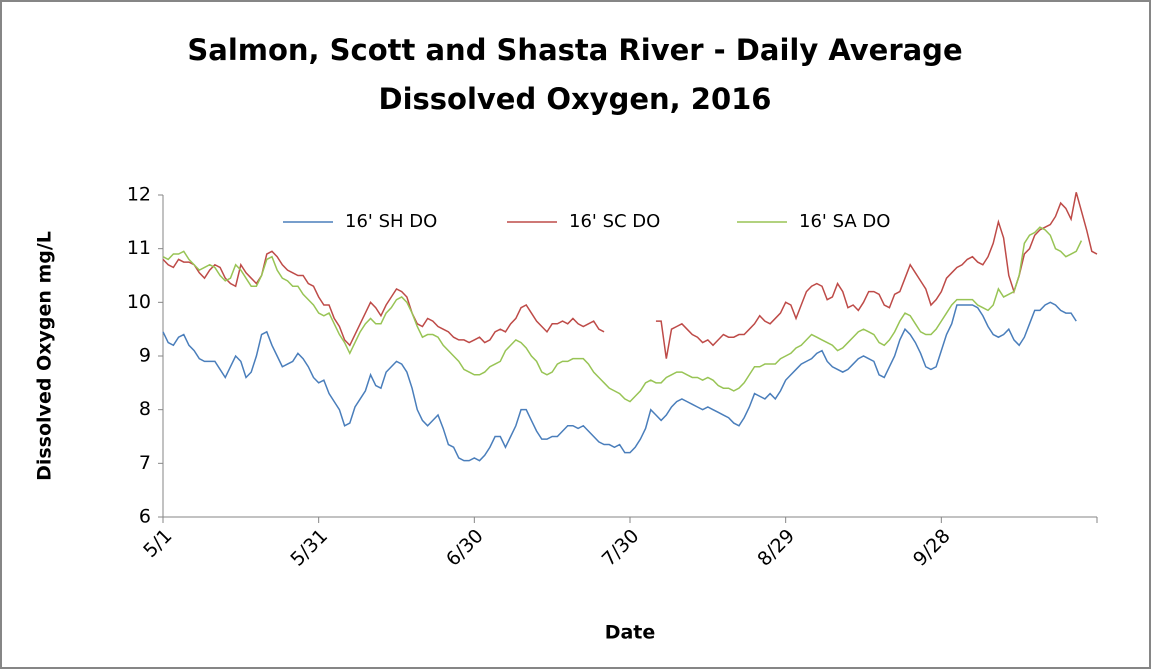  Describe the element at coordinates (145, 356) in the screenshot. I see `y-tick-label: 9` at that location.